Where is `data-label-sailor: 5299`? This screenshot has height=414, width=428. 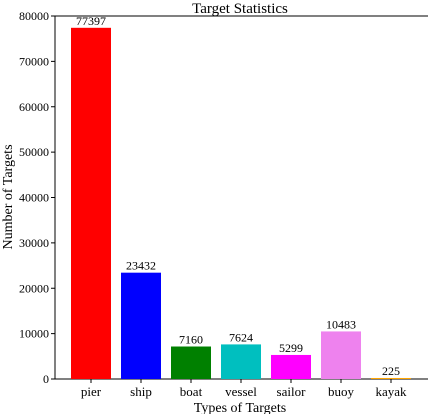
data-label-sailor: 5299 is located at coordinates (291, 348).